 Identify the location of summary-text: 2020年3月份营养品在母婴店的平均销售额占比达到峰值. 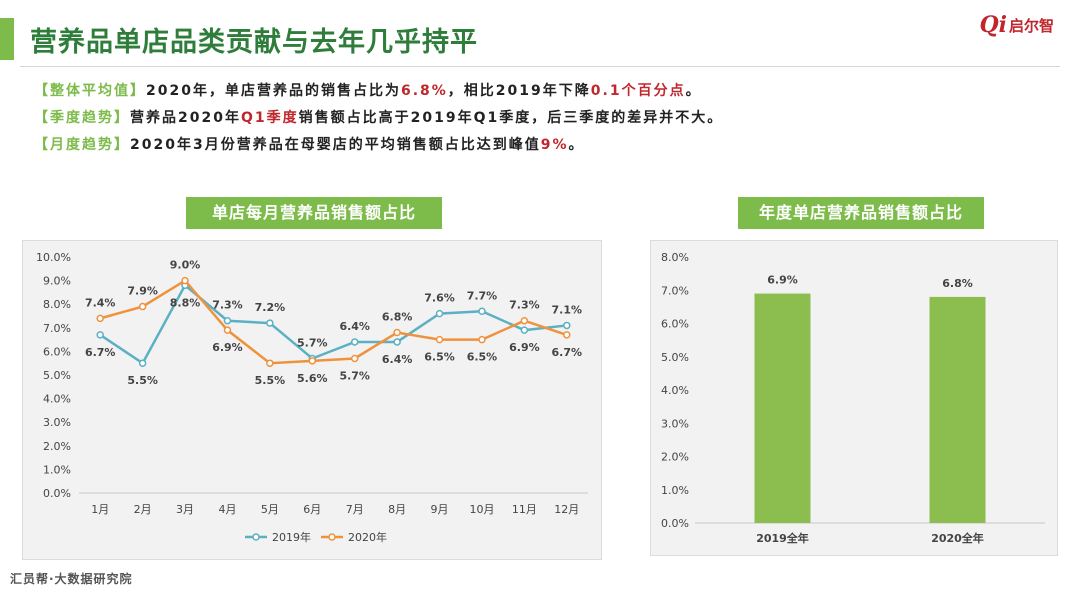
(335, 145).